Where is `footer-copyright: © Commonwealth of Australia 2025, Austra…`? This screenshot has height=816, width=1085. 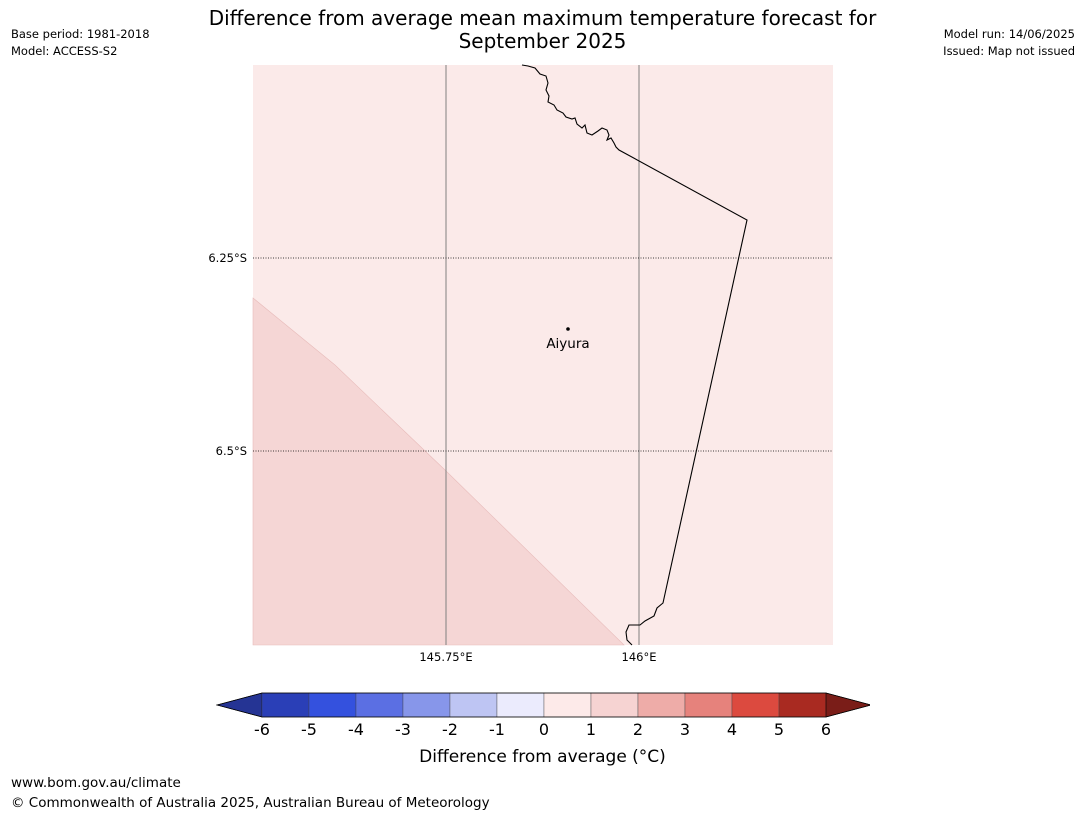
footer-copyright: © Commonwealth of Australia 2025, Austra… is located at coordinates (250, 803).